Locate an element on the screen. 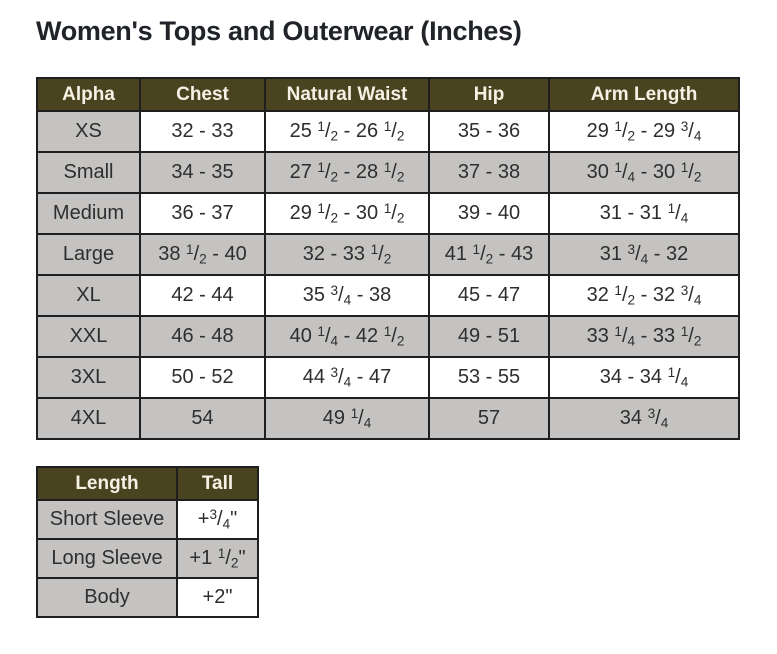 The height and width of the screenshot is (654, 777). tall-adjustment-cell: +2" is located at coordinates (217, 597).